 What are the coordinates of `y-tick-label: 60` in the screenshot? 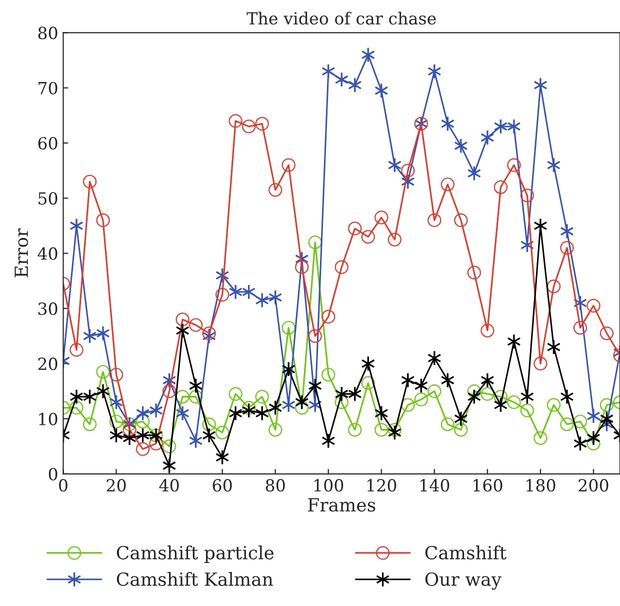 It's located at (48, 143).